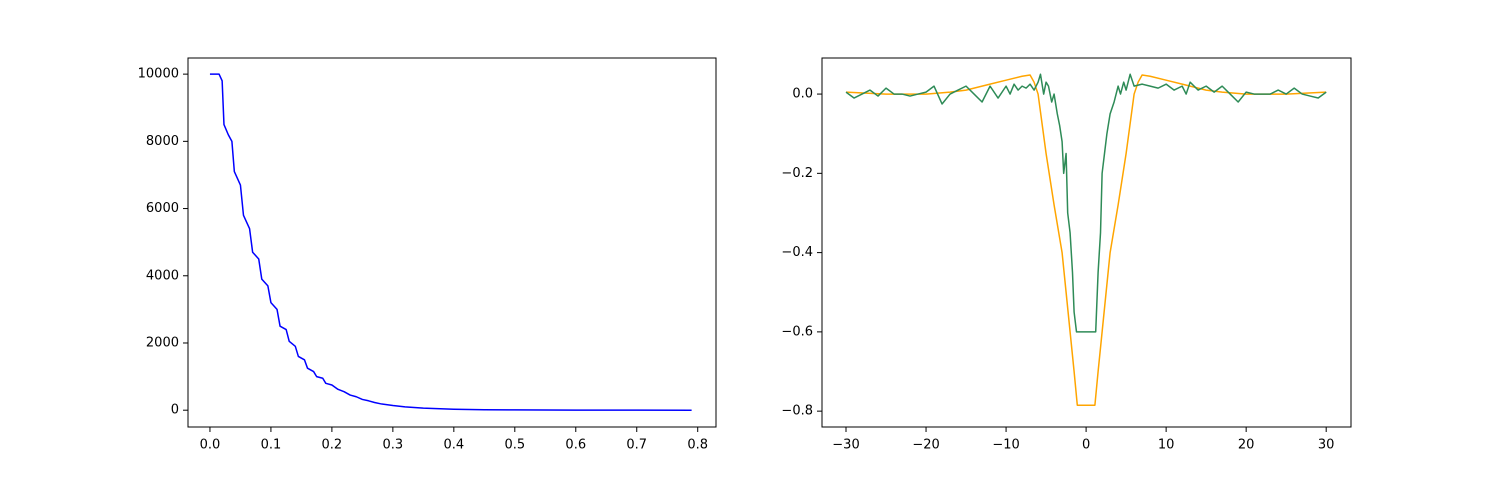 This screenshot has width=1500, height=480. What do you see at coordinates (797, 173) in the screenshot?
I see `y-tick-label: −0.2` at bounding box center [797, 173].